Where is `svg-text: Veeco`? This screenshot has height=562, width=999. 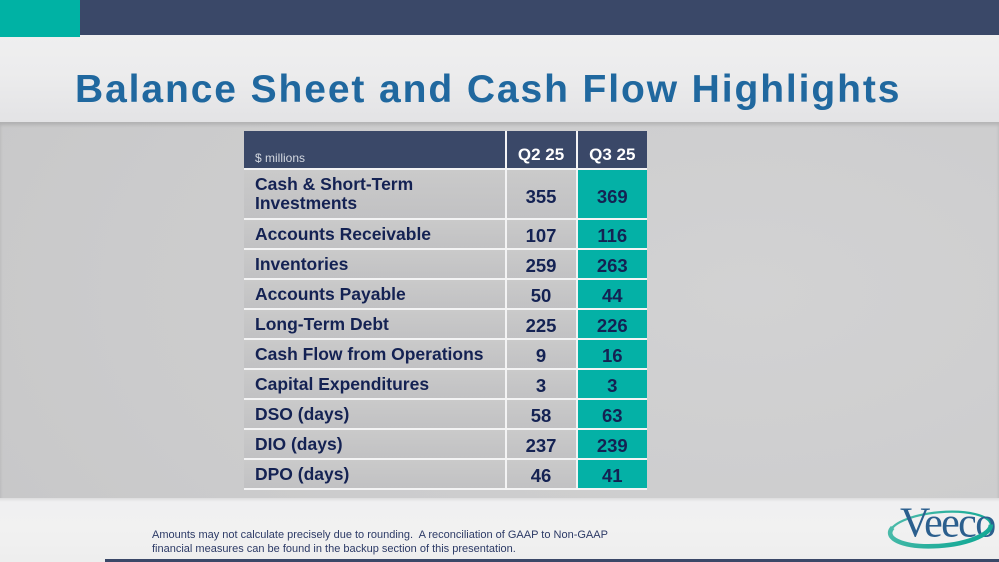
svg-text: Veeco is located at coordinates (947, 524).